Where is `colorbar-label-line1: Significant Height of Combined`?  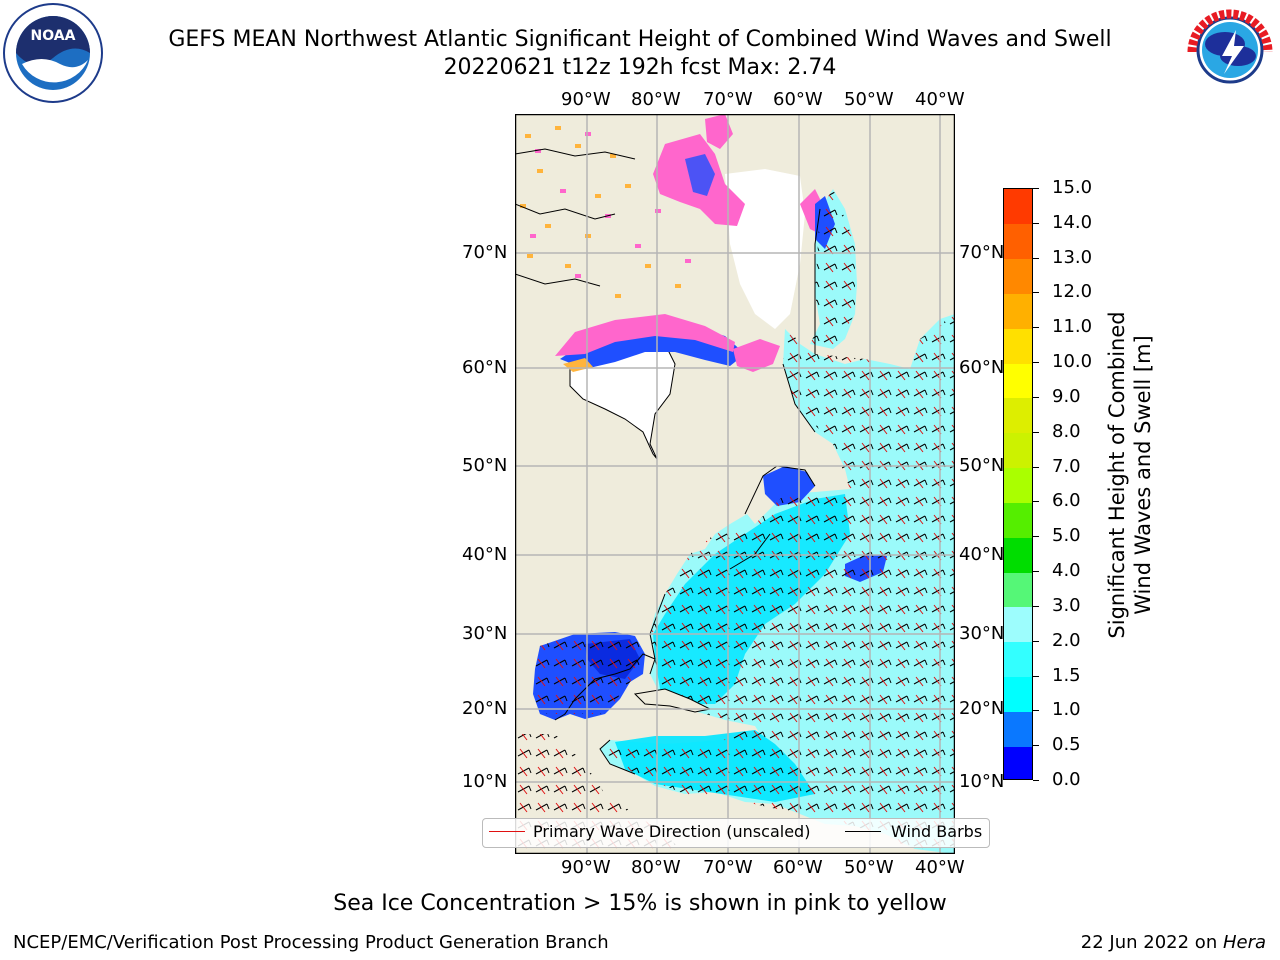 colorbar-label-line1: Significant Height of Combined is located at coordinates (1117, 475).